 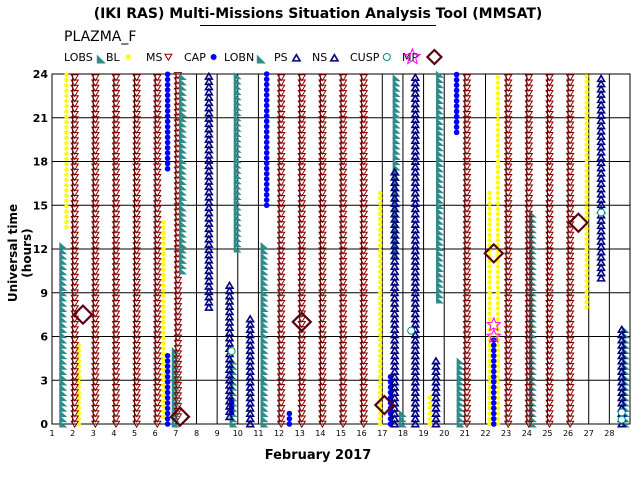 I want to click on legend-label: NS, so click(x=319, y=57).